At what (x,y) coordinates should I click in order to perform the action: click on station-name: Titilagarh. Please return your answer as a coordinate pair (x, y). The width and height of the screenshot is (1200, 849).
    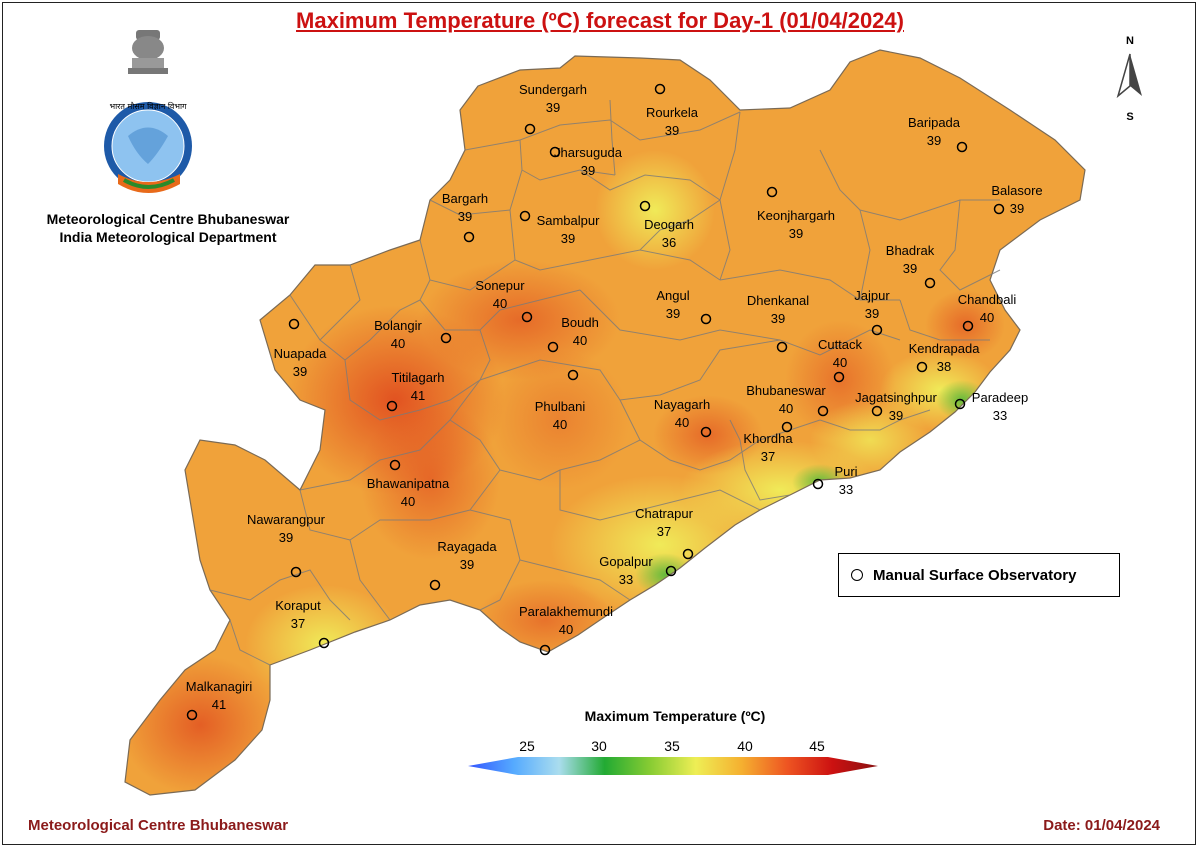
    Looking at the image, I should click on (418, 377).